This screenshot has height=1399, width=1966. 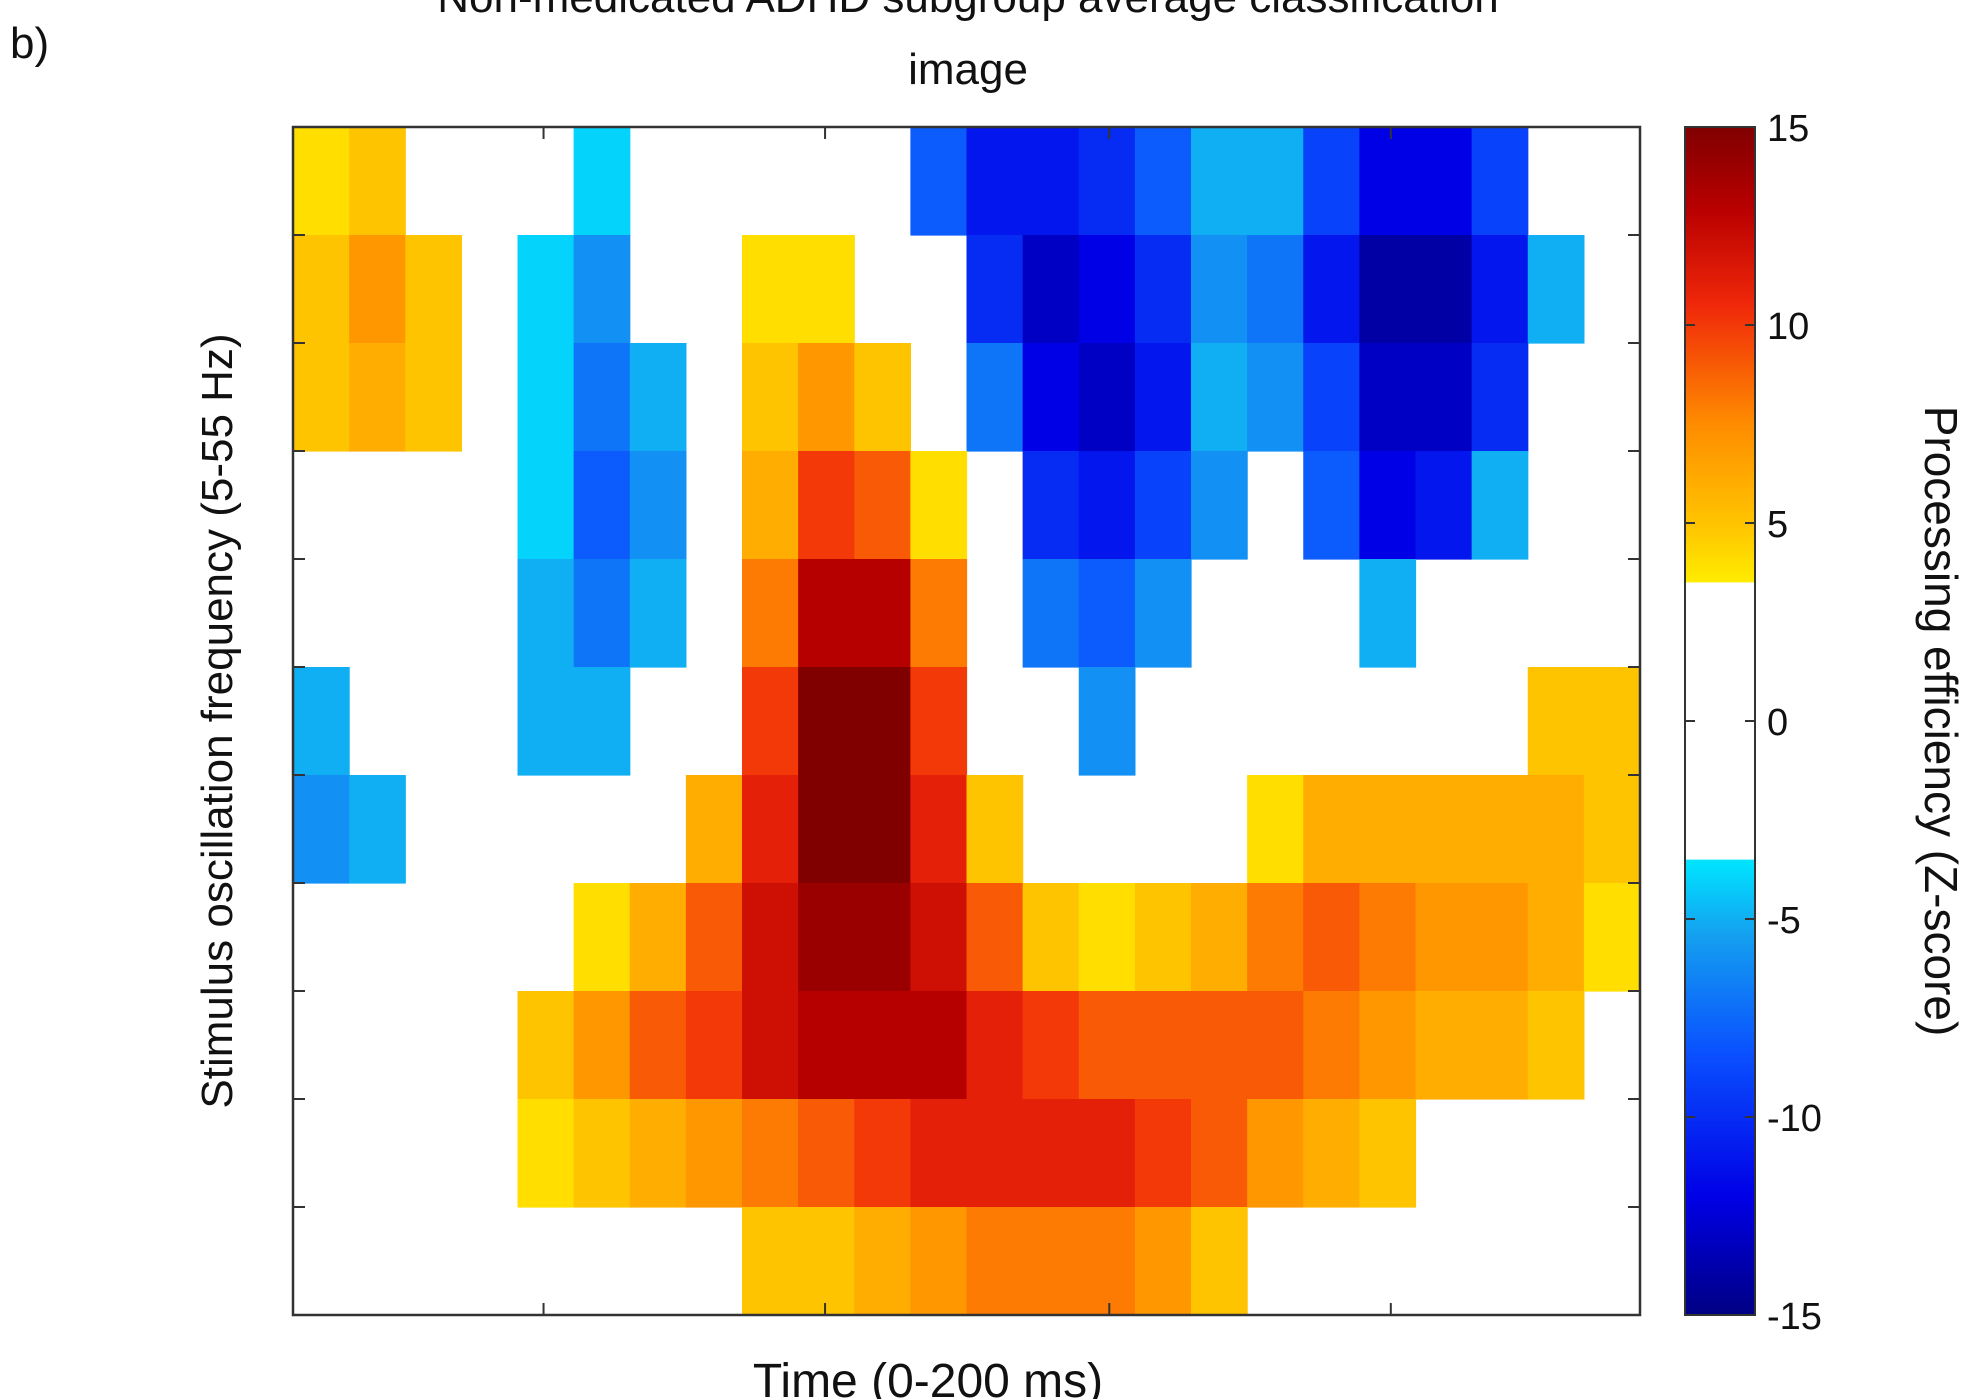 What do you see at coordinates (29, 43) in the screenshot?
I see `panel-label: b)` at bounding box center [29, 43].